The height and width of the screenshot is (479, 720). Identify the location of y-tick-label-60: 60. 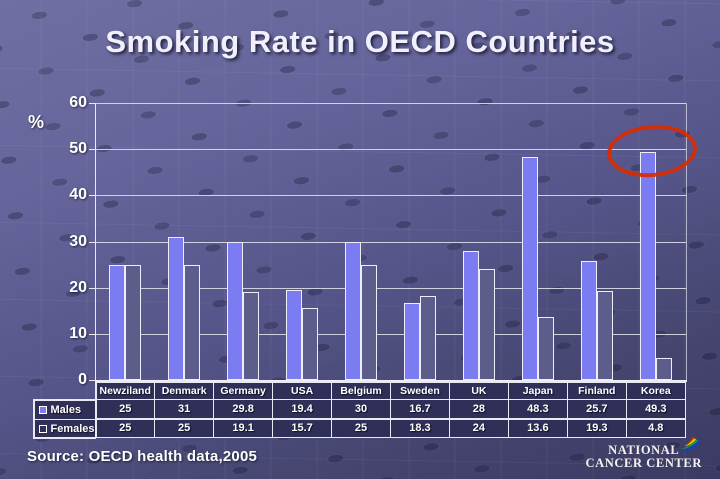
(78, 102).